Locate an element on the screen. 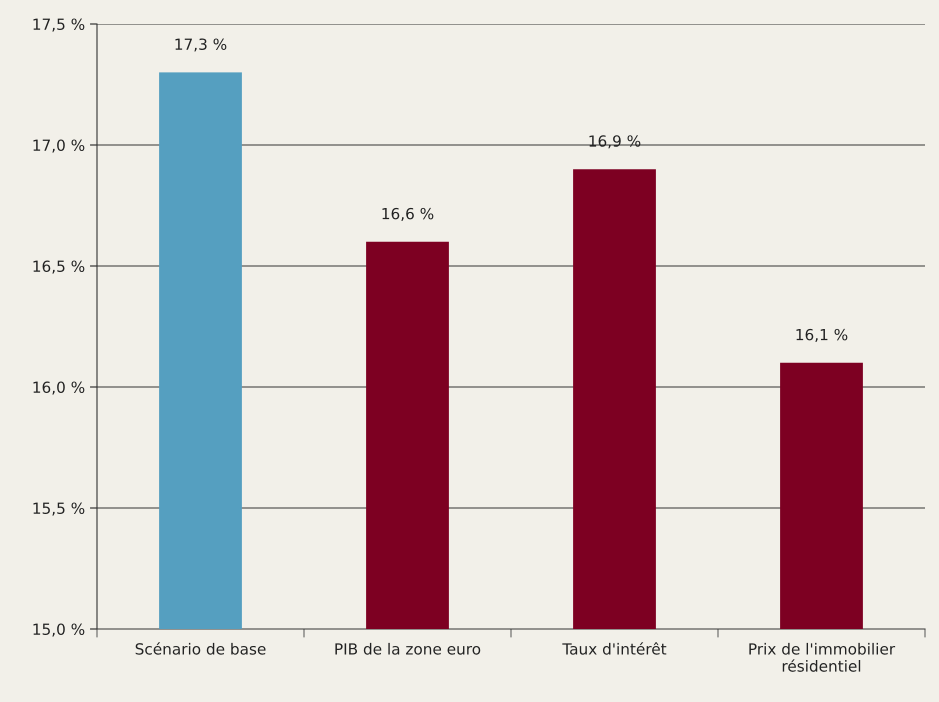 The height and width of the screenshot is (702, 939). x-tick-label: PIB de la zone euro is located at coordinates (407, 648).